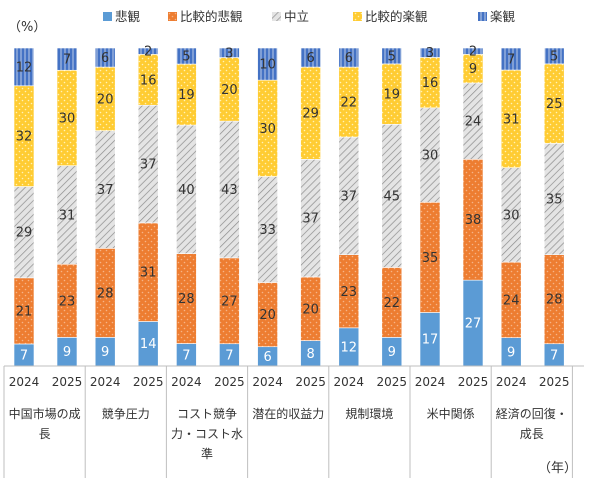 This screenshot has width=595, height=483. Describe the element at coordinates (186, 190) in the screenshot. I see `segment-value-label: 40` at that location.